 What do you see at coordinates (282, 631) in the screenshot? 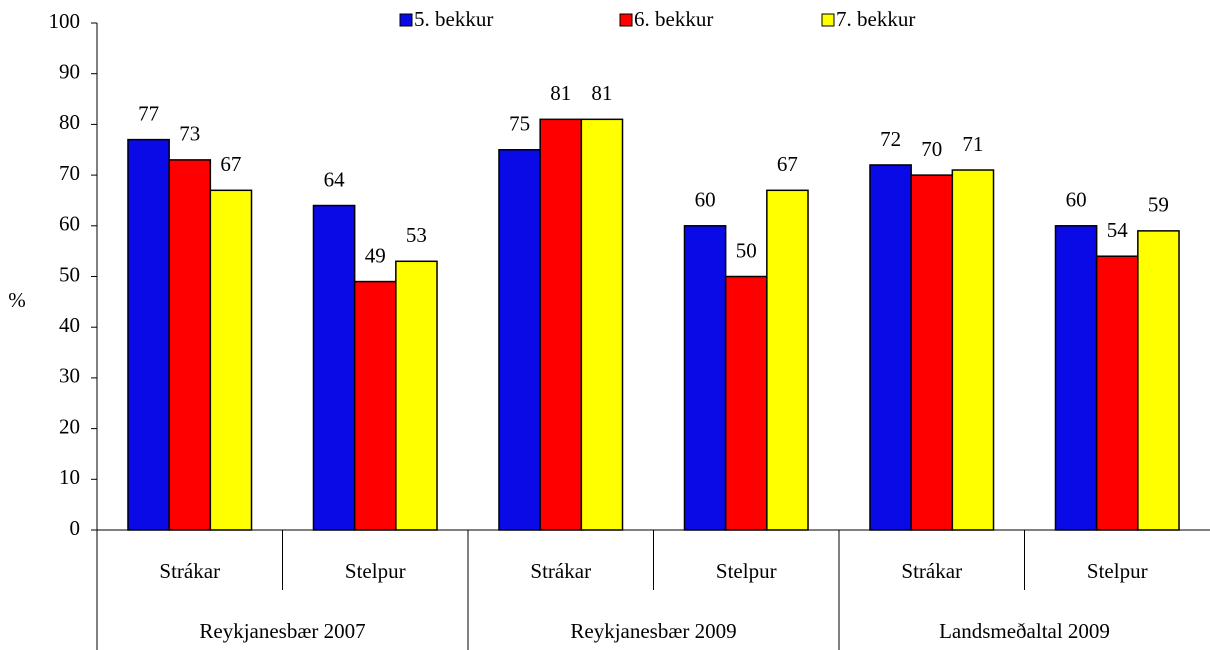
I see `group-label: Reykjanesbær 2007` at bounding box center [282, 631].